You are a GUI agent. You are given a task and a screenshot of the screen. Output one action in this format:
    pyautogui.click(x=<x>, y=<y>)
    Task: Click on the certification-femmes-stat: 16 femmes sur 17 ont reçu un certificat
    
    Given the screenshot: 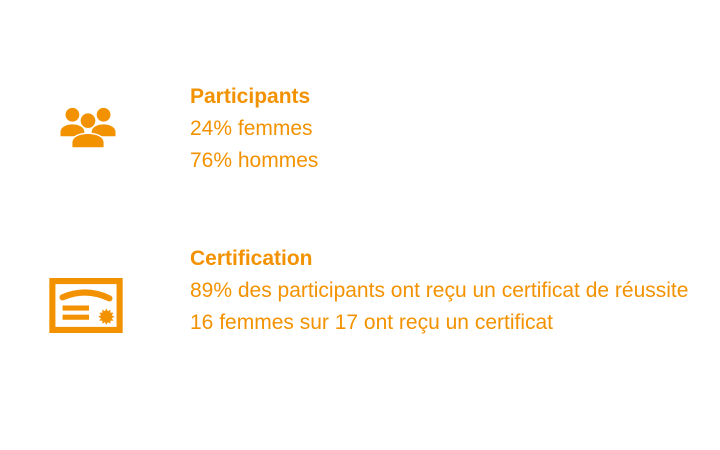 What is the action you would take?
    pyautogui.click(x=371, y=322)
    